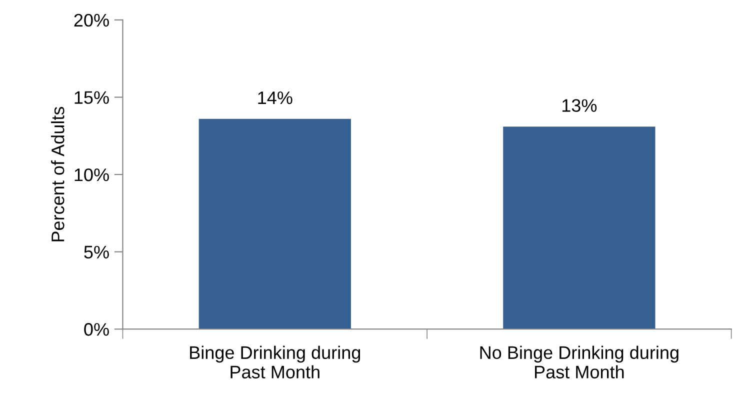 This screenshot has width=735, height=415. Describe the element at coordinates (91, 175) in the screenshot. I see `y-tick-label: 10%` at that location.